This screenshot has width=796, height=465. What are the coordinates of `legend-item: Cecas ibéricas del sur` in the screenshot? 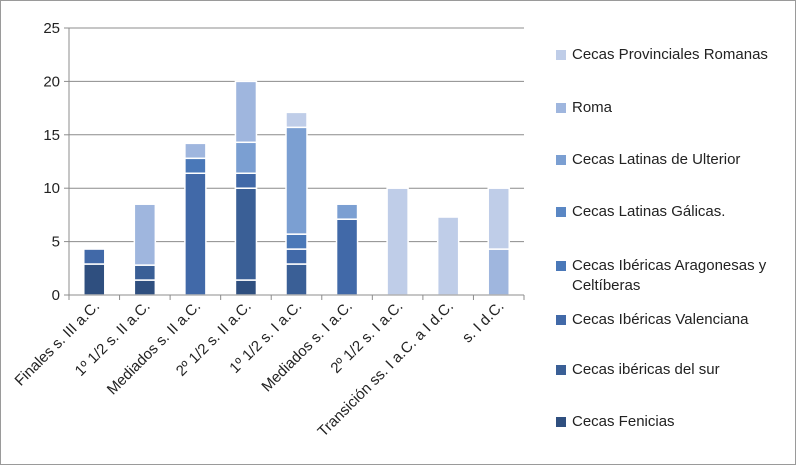 It's located at (671, 370).